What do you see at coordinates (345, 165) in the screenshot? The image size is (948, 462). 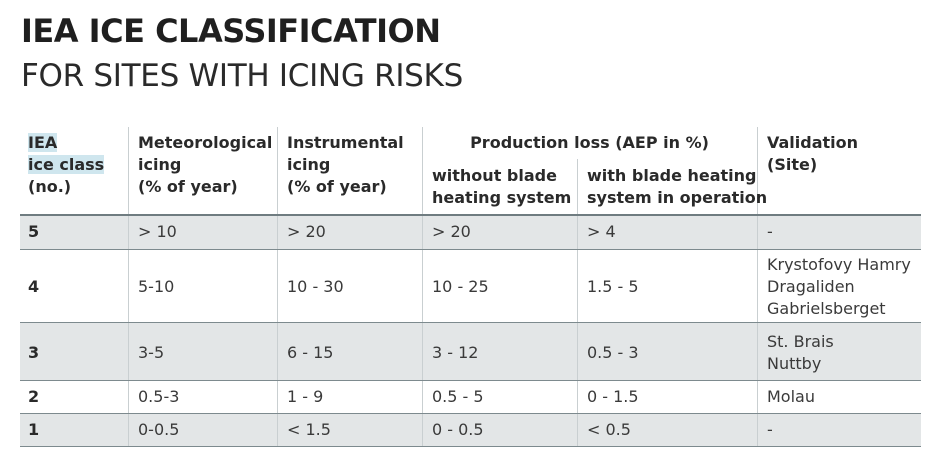 I see `header-instrumental: Instrumental icing (% of year)` at bounding box center [345, 165].